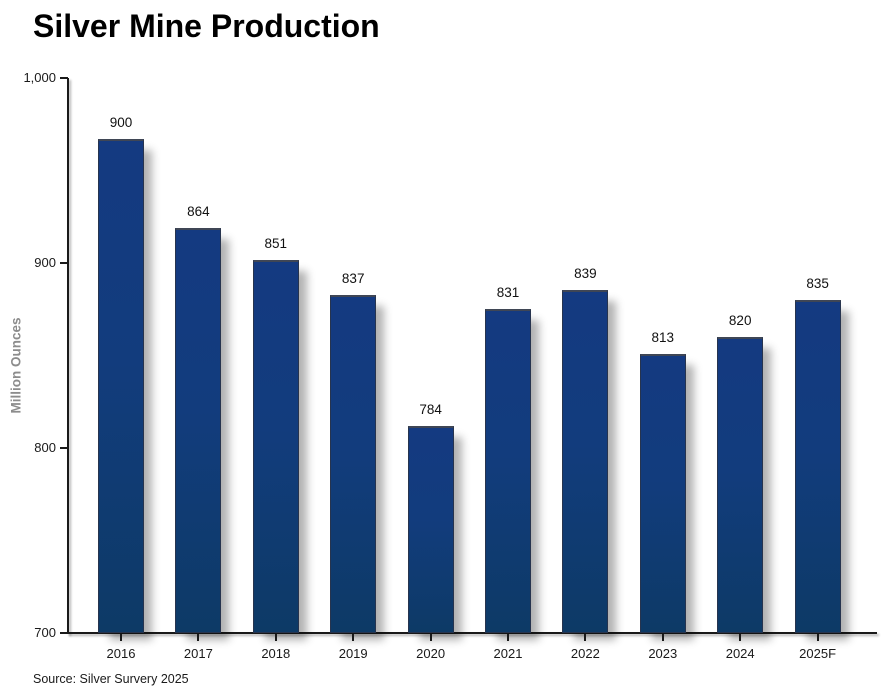  I want to click on x-axis-tick-label: 2021, so click(508, 653).